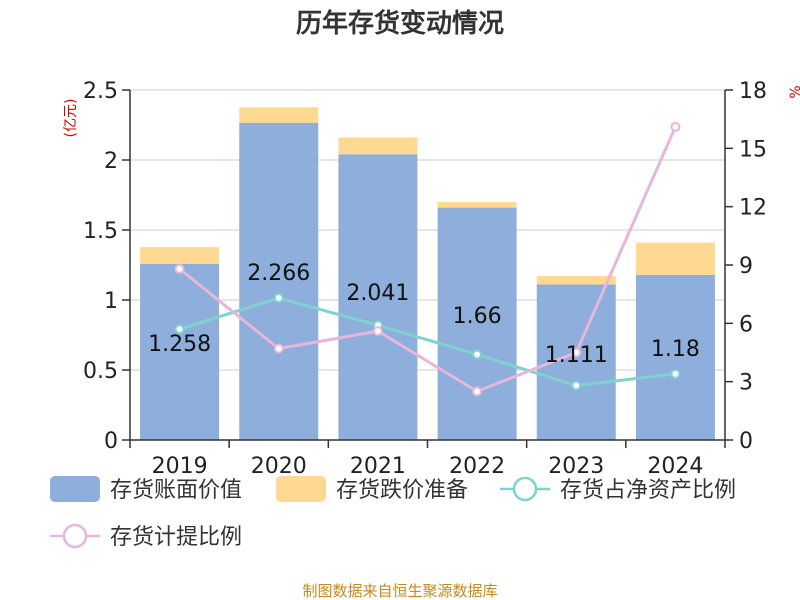 The width and height of the screenshot is (800, 600). Describe the element at coordinates (675, 349) in the screenshot. I see `bar-value-label: 1.18` at that location.